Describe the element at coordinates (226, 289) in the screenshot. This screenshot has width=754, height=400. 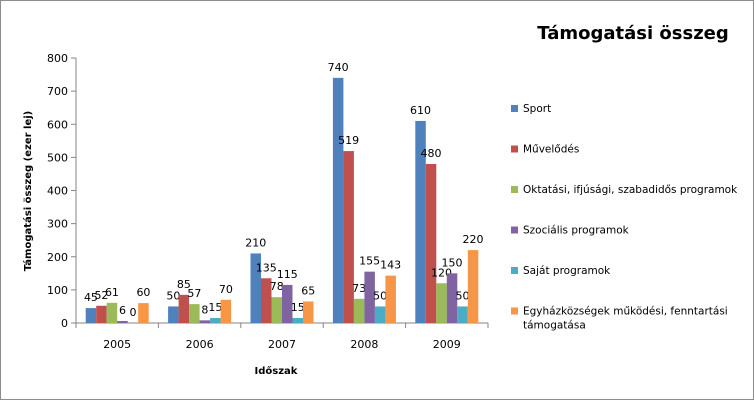
I see `data-label: 70` at that location.